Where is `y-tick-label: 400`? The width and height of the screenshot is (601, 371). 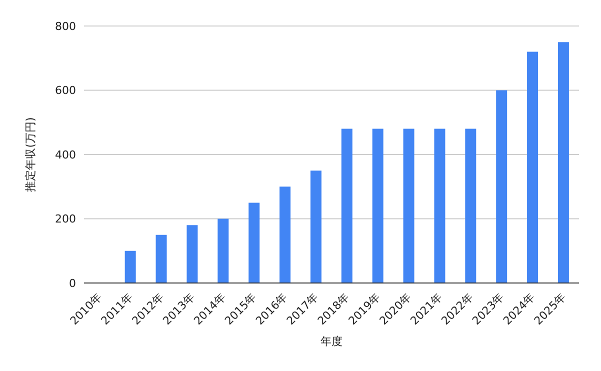
y-tick-label: 400 is located at coordinates (65, 155).